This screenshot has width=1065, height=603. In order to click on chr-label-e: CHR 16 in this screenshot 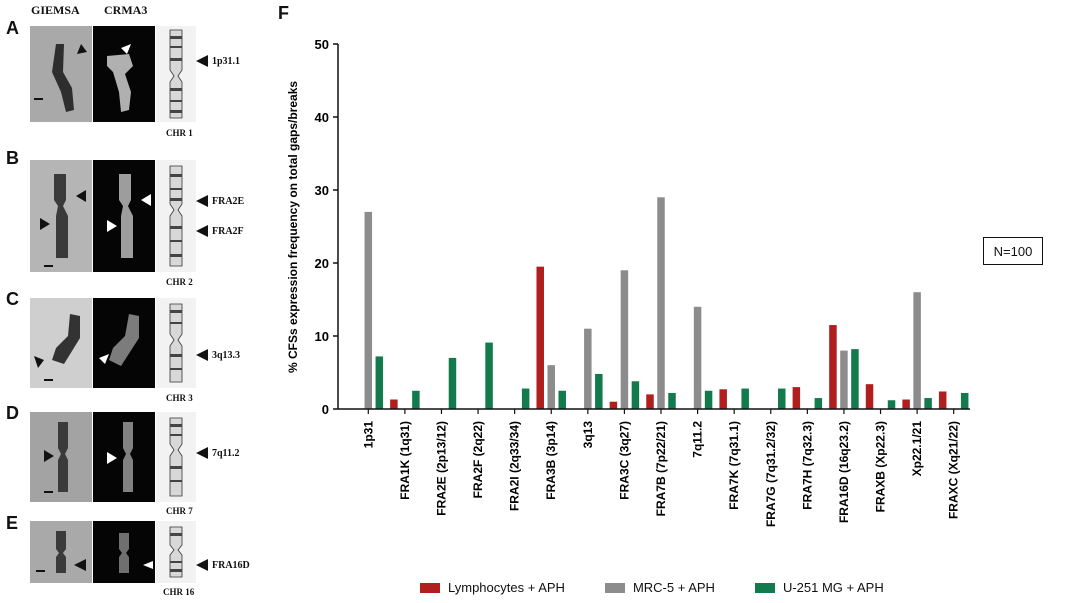, I will do `click(179, 592)`.